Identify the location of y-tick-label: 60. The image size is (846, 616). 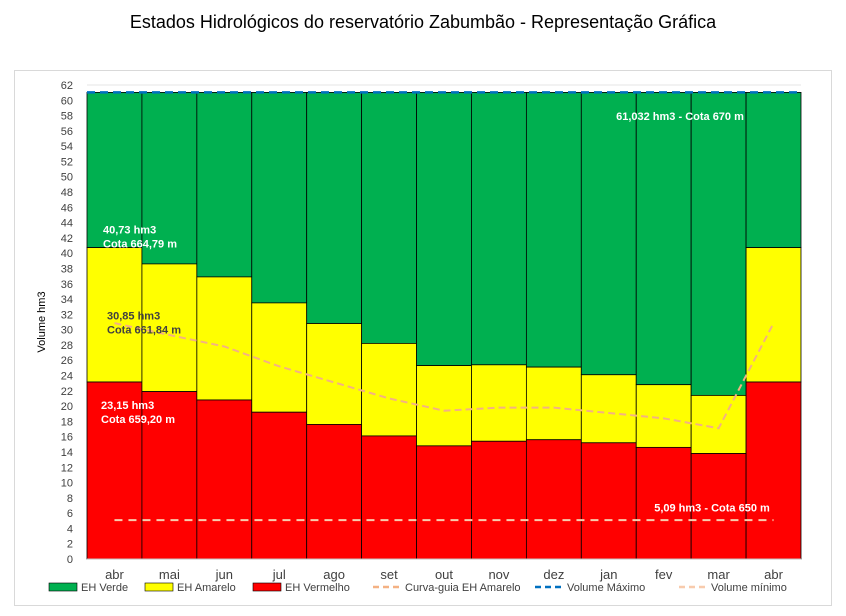
(67, 101).